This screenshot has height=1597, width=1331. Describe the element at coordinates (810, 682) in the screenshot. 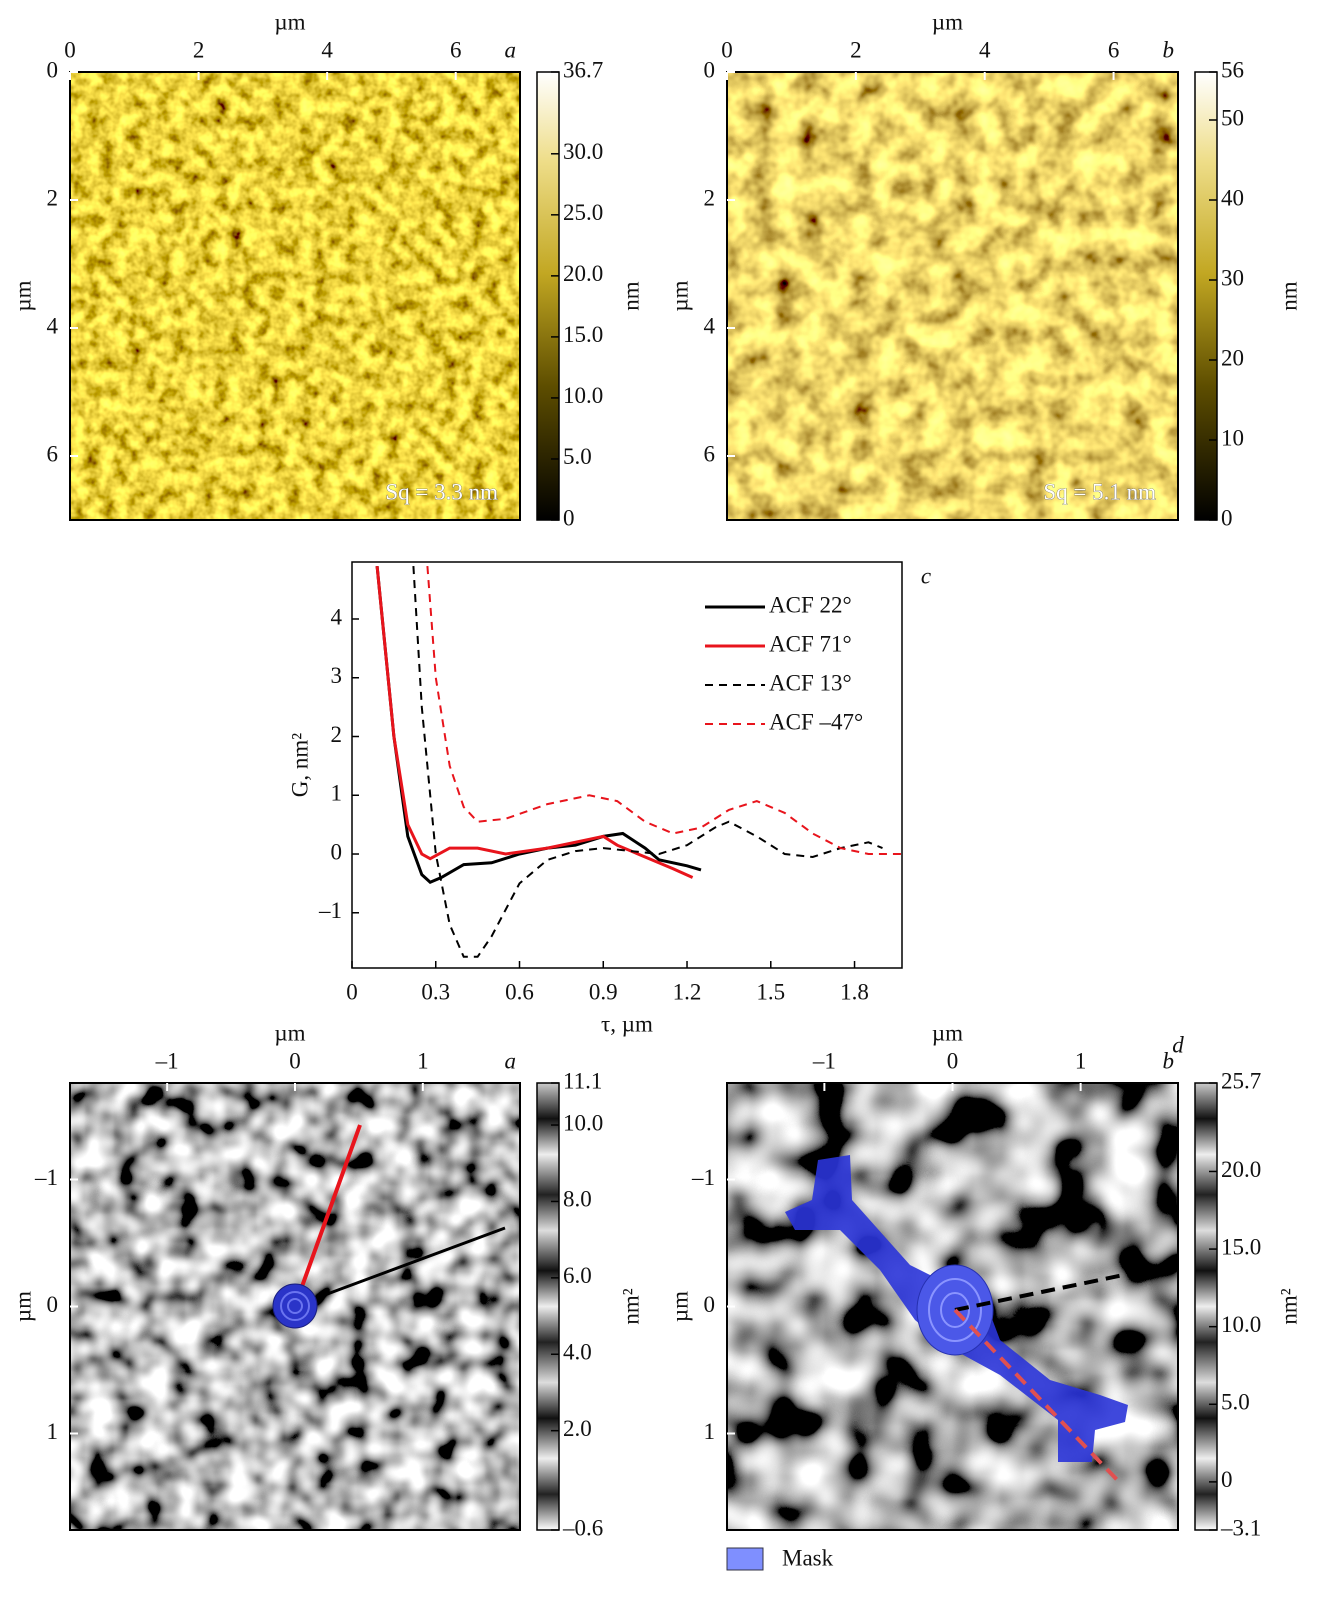

I see `legend-label: ACF 13°` at that location.